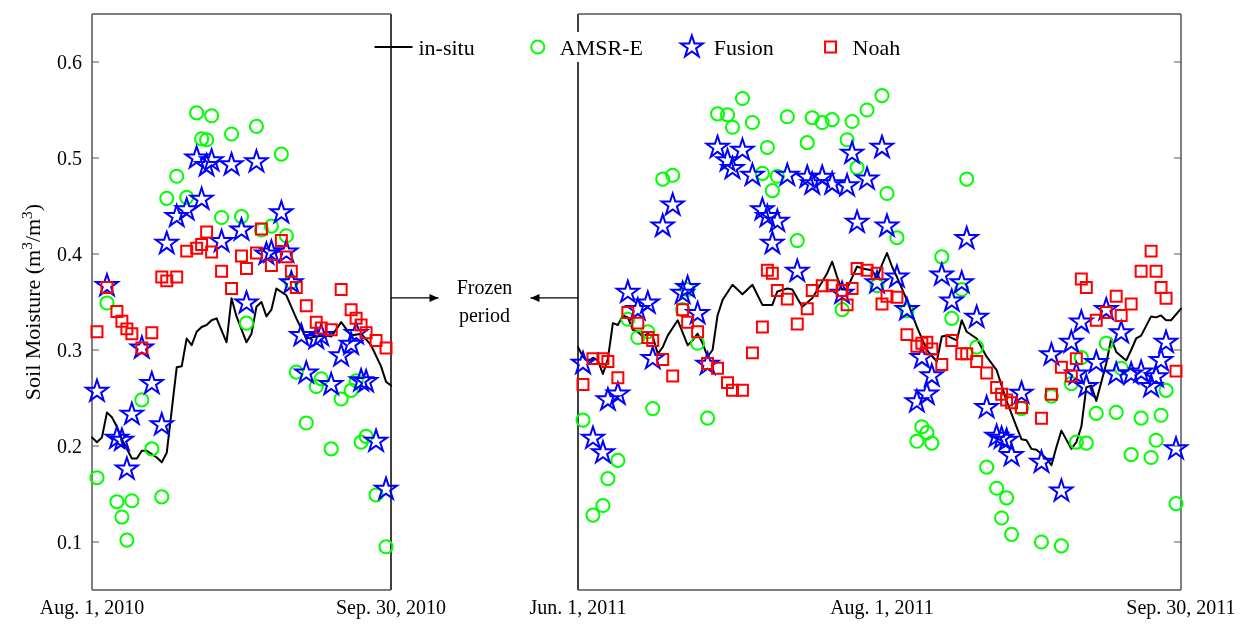  I want to click on x-tick-label: Aug. 1, 2011, so click(882, 607).